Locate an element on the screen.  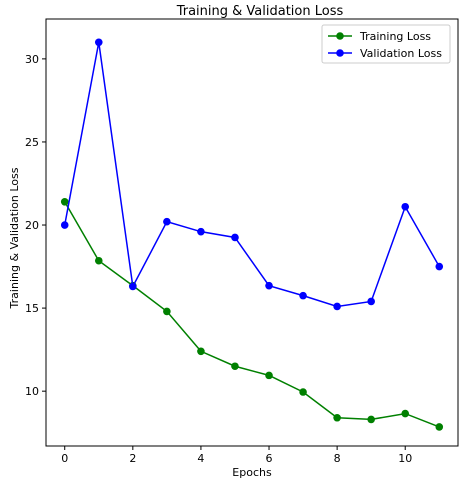
x-tick-label: 8 is located at coordinates (337, 458).